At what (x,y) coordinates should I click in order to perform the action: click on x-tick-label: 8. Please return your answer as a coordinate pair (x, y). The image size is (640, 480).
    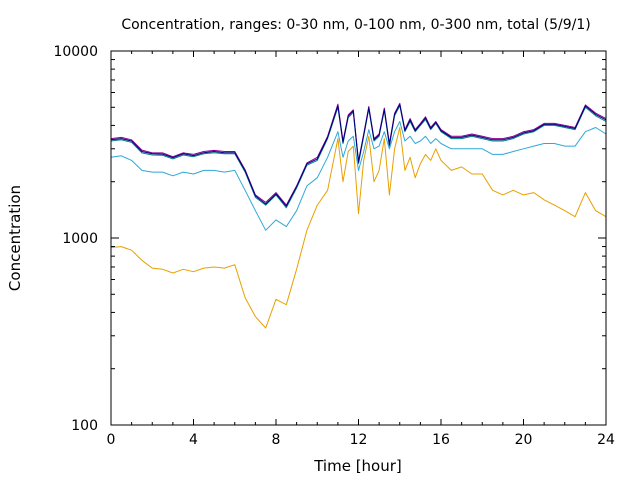
    Looking at the image, I should click on (276, 440).